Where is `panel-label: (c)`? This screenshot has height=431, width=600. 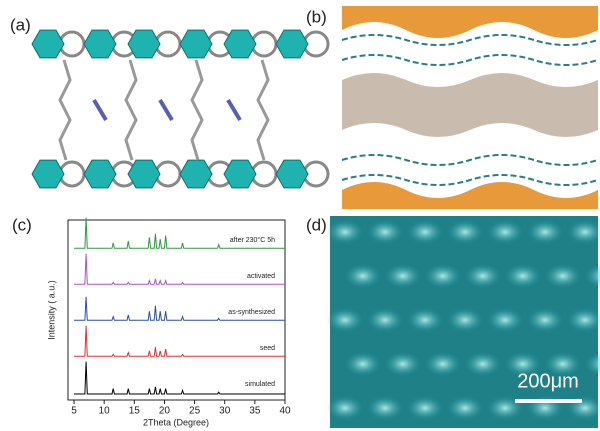 panel-label: (c) is located at coordinates (22, 224).